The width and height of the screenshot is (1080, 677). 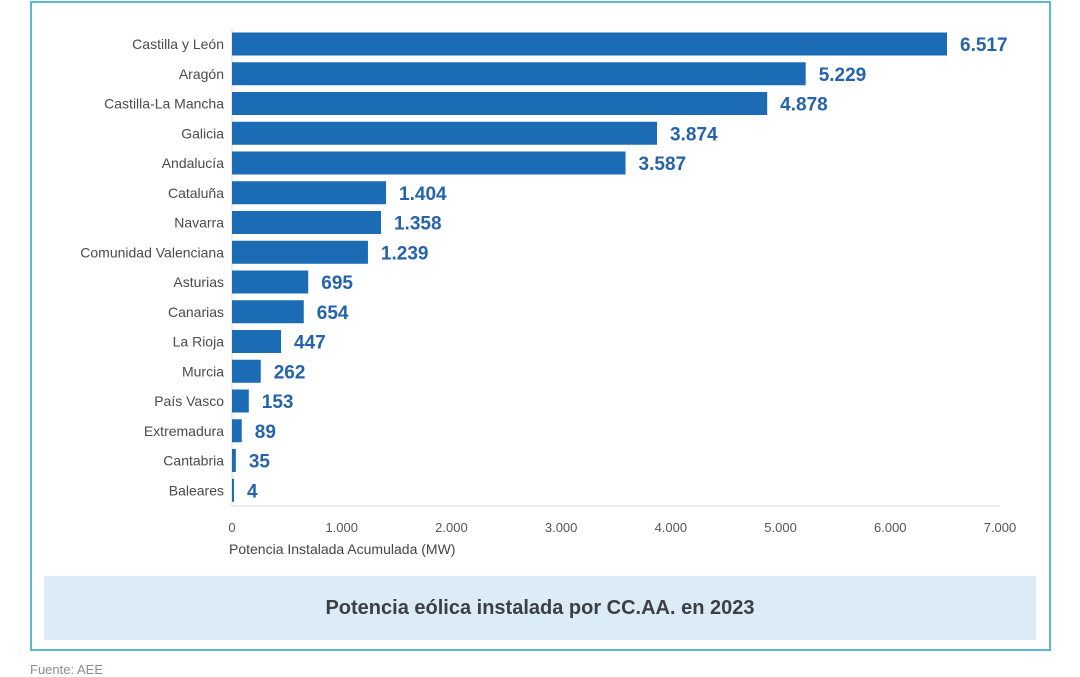 I want to click on data-label: 695, so click(x=337, y=283).